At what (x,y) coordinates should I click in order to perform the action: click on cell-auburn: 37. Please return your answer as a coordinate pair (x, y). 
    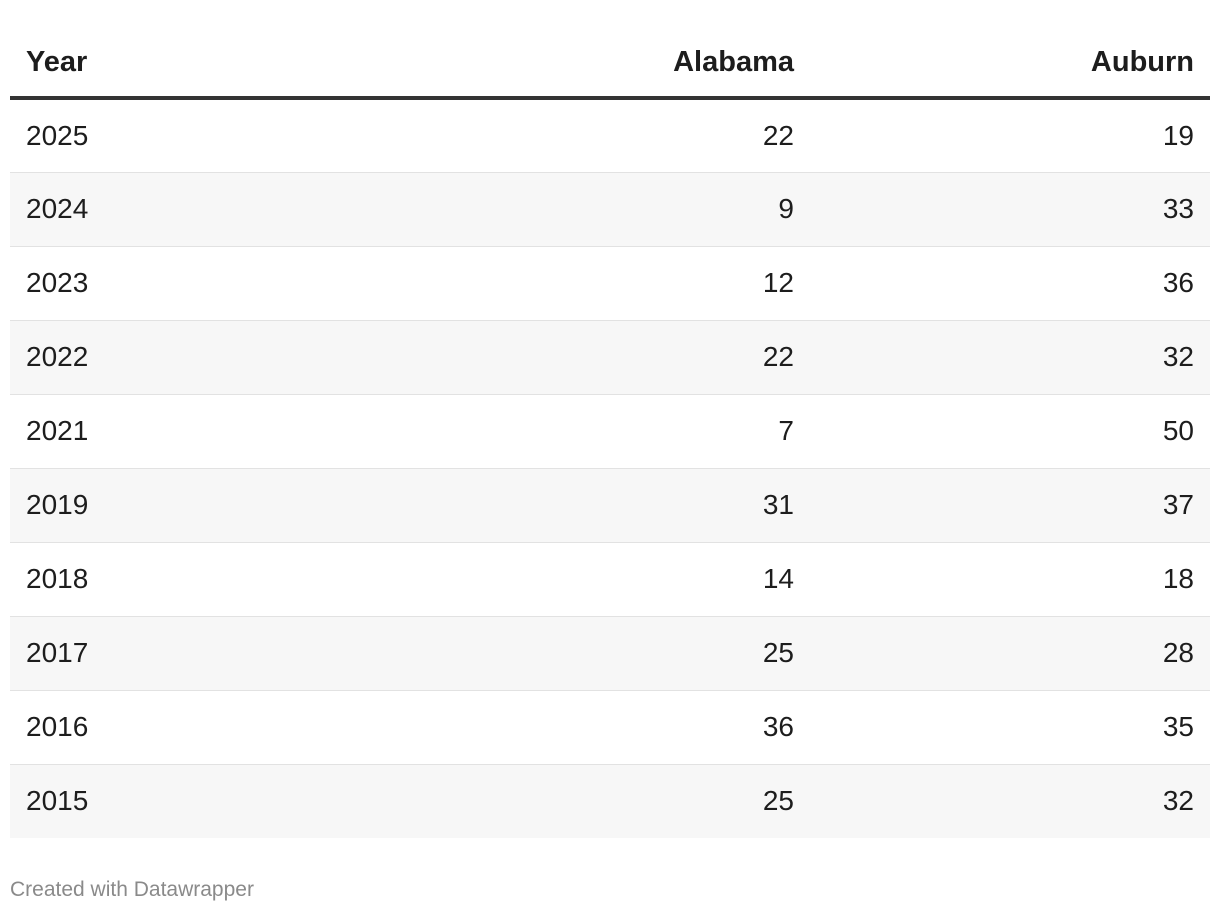
    Looking at the image, I should click on (1010, 505).